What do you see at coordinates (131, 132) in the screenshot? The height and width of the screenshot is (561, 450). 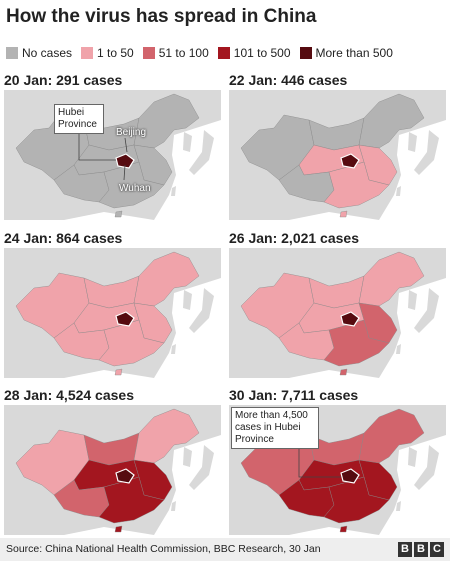 I see `city-label: Beijing` at bounding box center [131, 132].